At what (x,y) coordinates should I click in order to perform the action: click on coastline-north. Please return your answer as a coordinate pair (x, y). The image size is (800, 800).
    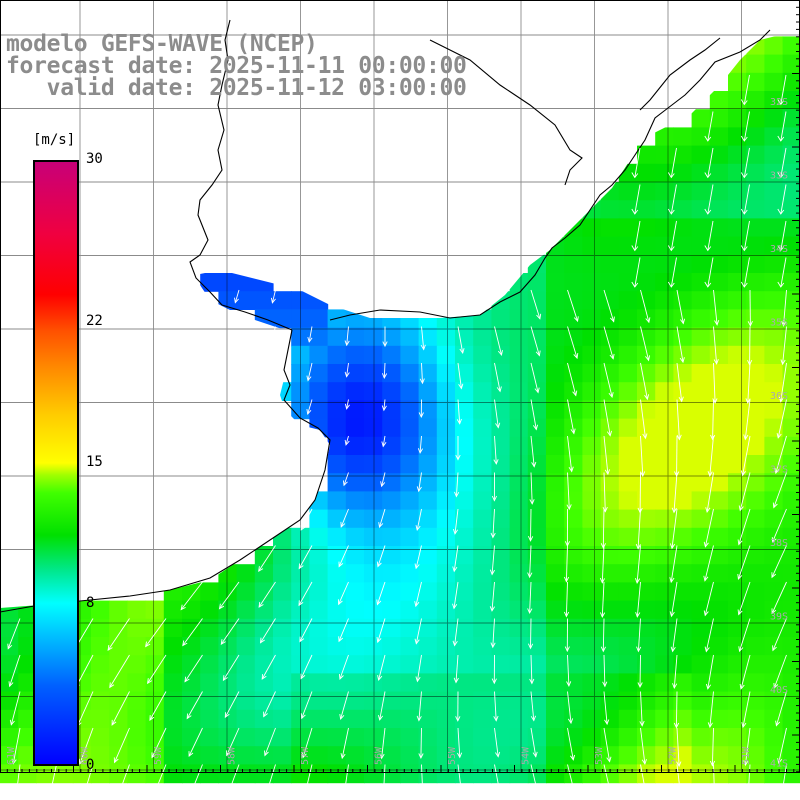
    Looking at the image, I should click on (241, 175).